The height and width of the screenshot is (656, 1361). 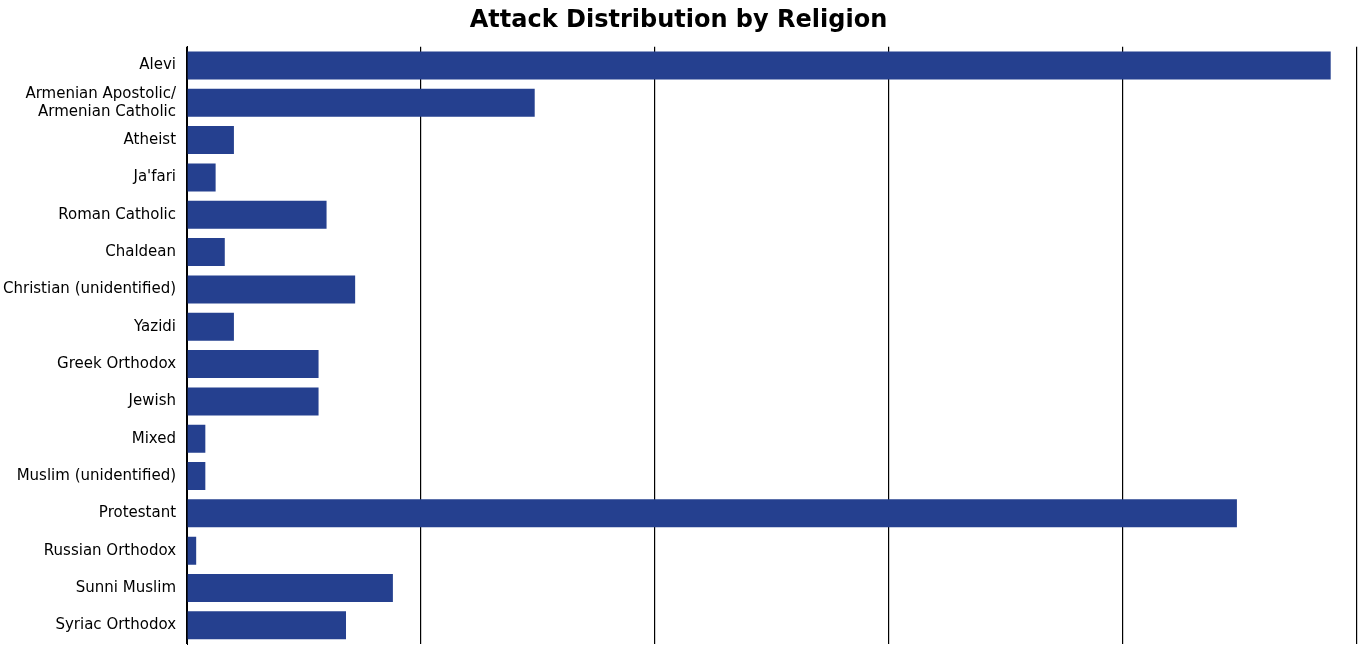 I want to click on y-tick-label: Mixed, so click(x=154, y=437).